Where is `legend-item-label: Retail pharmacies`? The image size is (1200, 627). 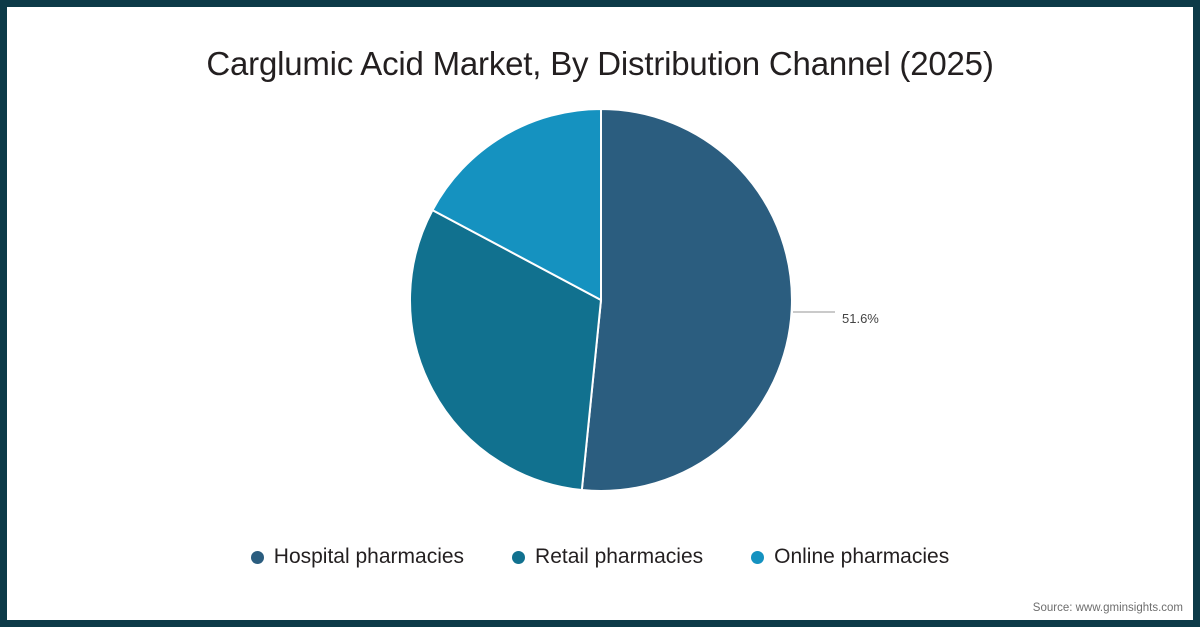
legend-item-label: Retail pharmacies is located at coordinates (619, 556).